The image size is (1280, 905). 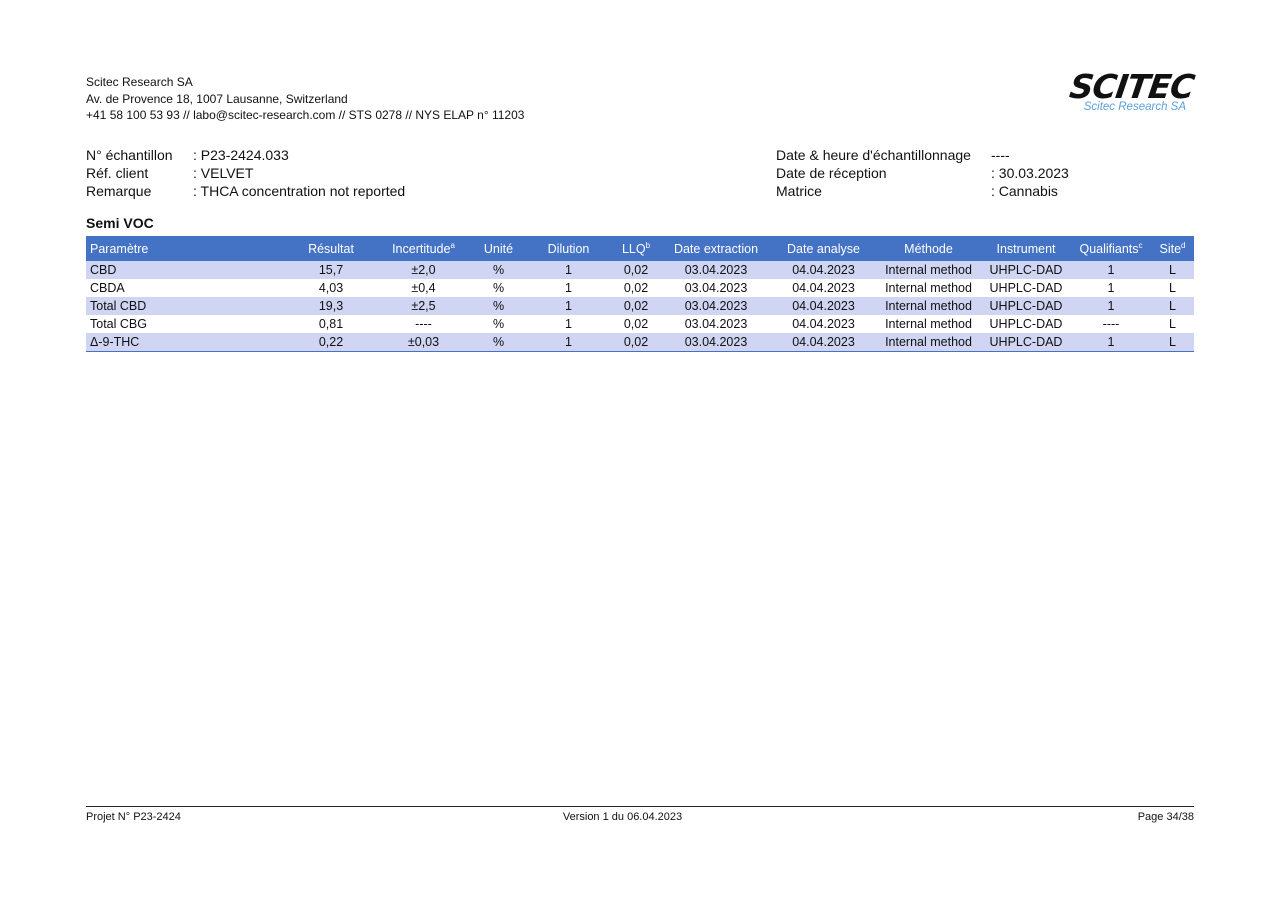 I want to click on cell-incertitude: ±2,0, so click(x=423, y=270).